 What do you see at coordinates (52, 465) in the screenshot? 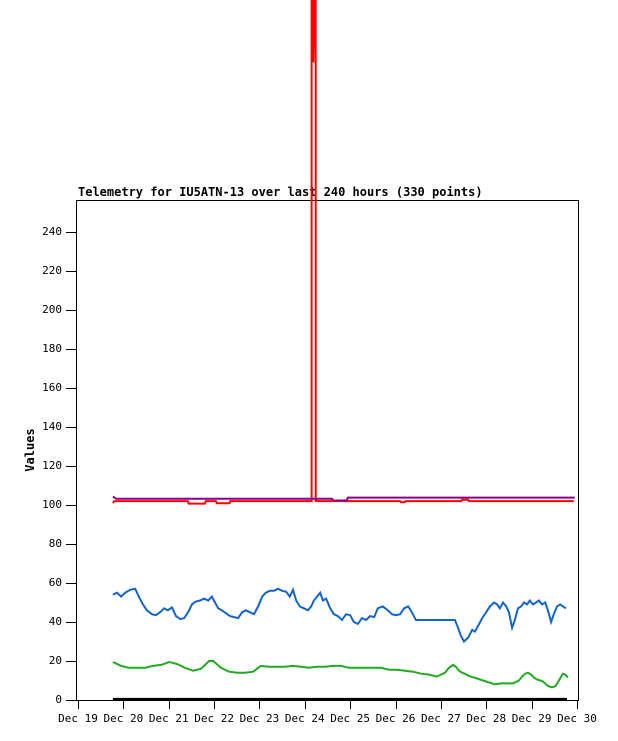
I see `y-tick-label: 120` at bounding box center [52, 465].